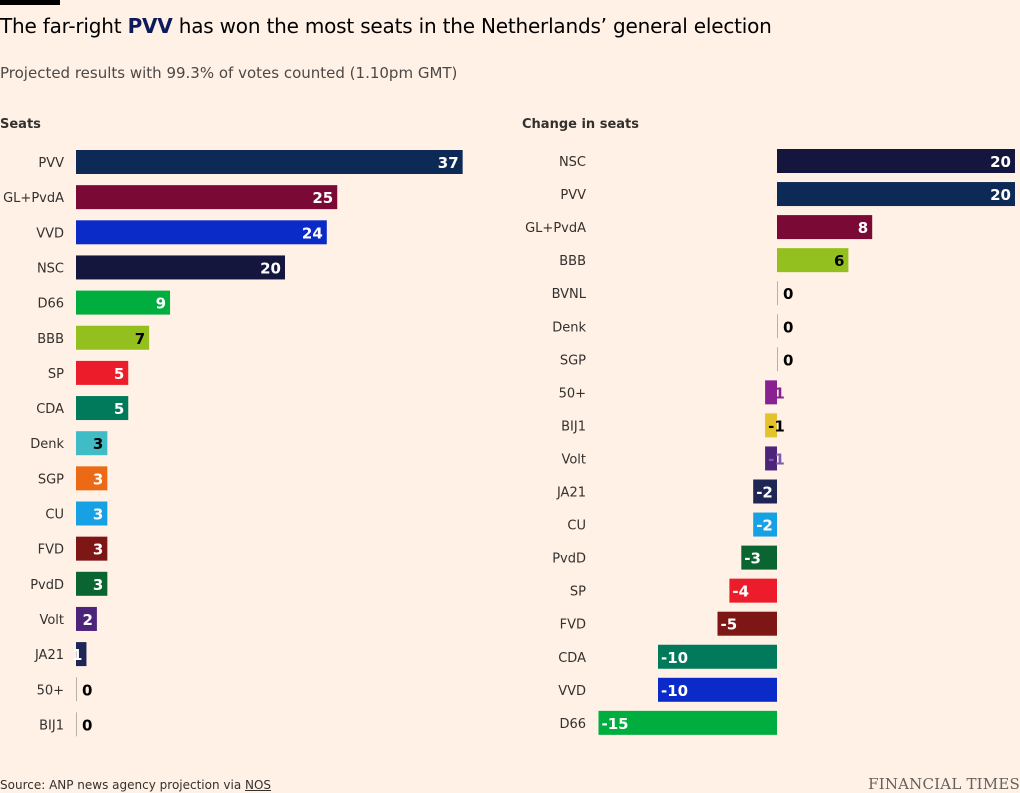 This screenshot has height=793, width=1020. I want to click on change-category-label-bvnl: BVNL, so click(569, 294).